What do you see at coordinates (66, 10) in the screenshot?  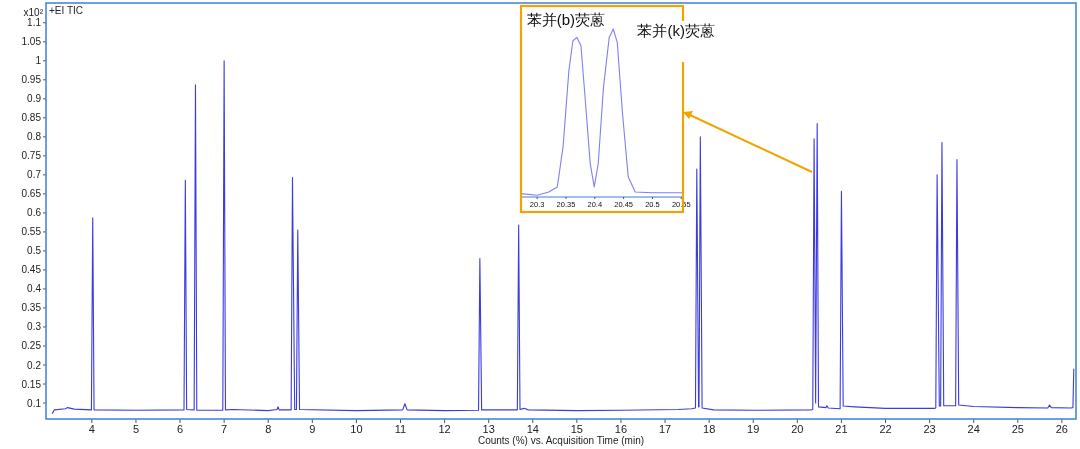 I see `annotation: +EI TIC` at bounding box center [66, 10].